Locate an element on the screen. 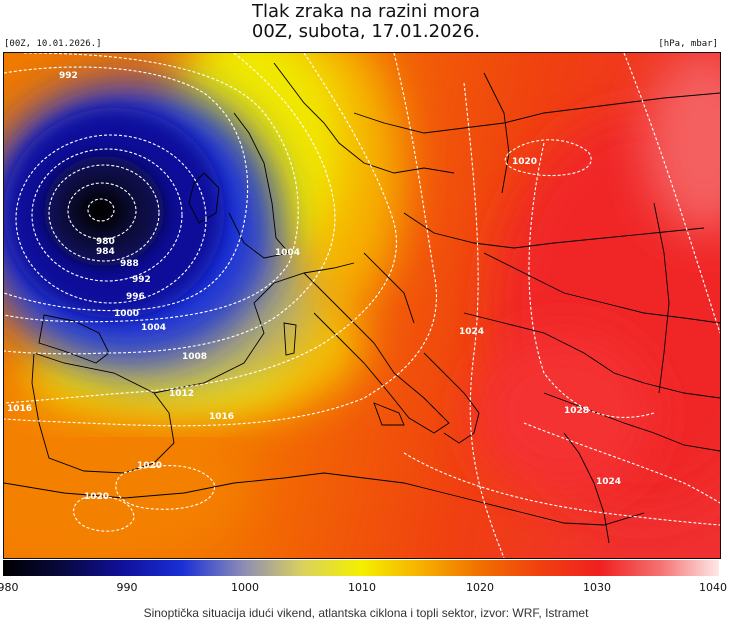 The height and width of the screenshot is (627, 732). model-run-label: [00Z, 10.01.2026.] is located at coordinates (53, 44).